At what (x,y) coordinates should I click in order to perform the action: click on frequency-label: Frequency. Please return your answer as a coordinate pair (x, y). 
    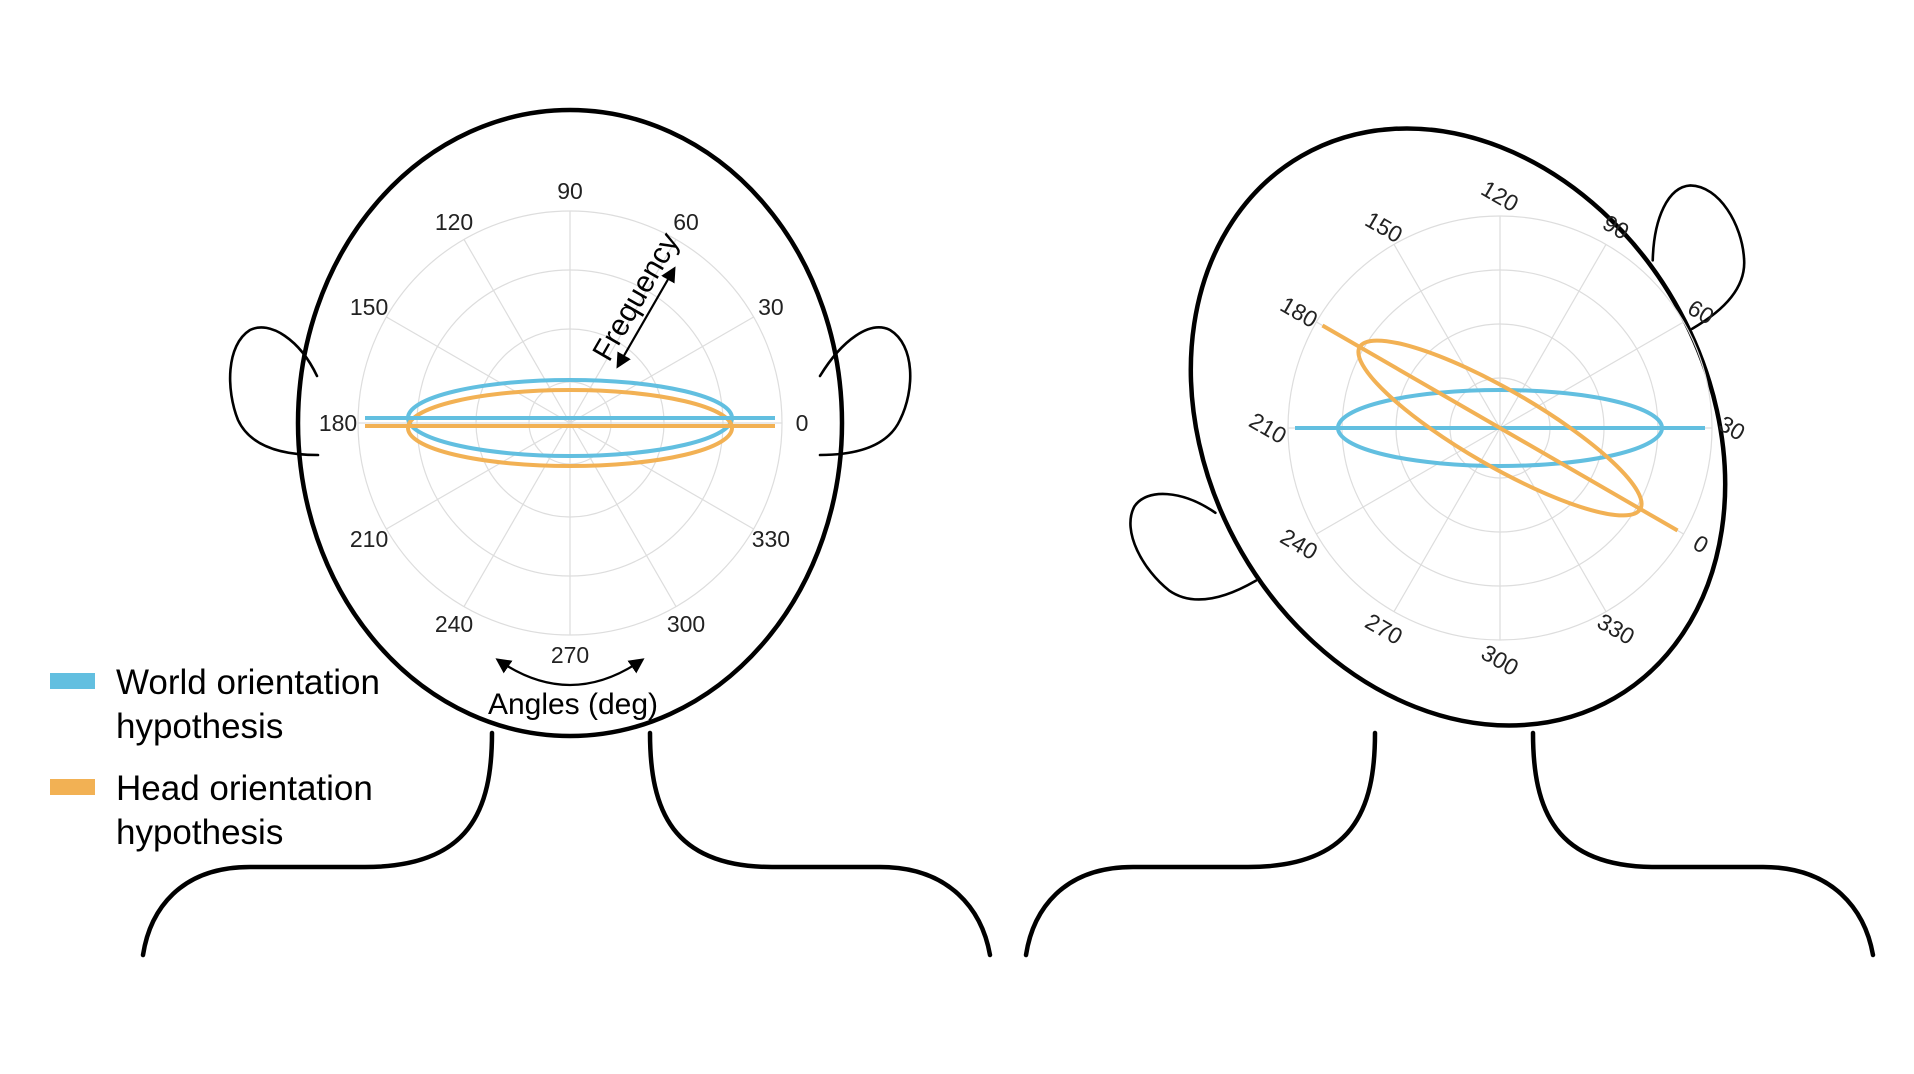
    Looking at the image, I should click on (635, 296).